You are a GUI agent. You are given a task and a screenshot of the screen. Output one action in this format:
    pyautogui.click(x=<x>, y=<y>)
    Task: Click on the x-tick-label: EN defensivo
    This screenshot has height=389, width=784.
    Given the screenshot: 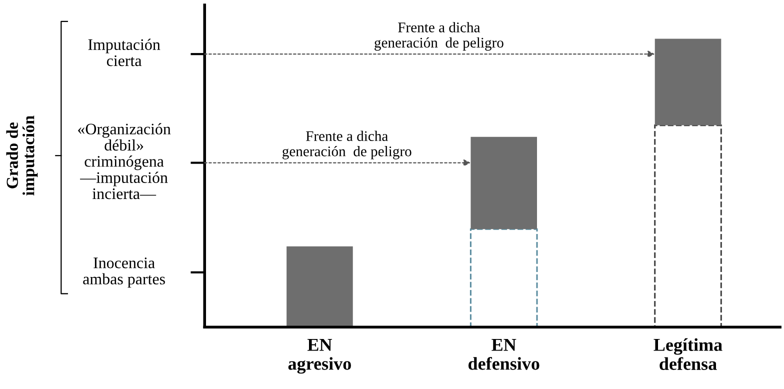 What is the action you would take?
    pyautogui.click(x=504, y=354)
    